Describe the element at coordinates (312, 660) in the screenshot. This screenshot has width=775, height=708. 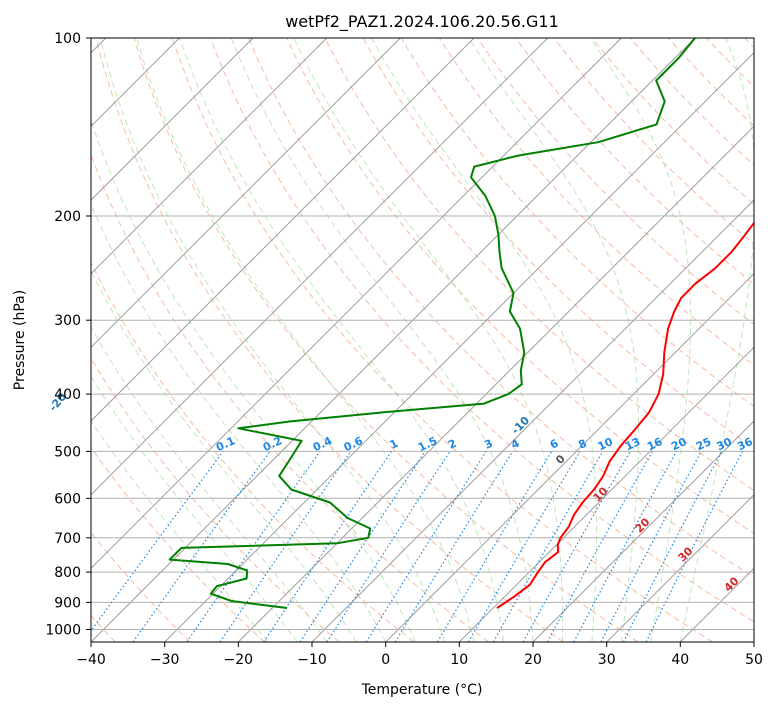
I see `x-tick-label: −10` at that location.